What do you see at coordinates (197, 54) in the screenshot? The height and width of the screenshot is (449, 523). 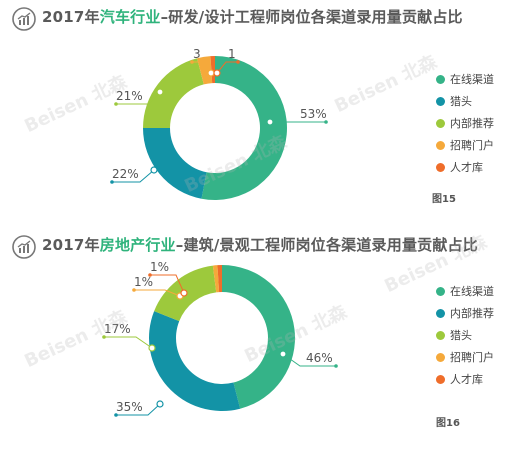 I see `data-label: 3` at bounding box center [197, 54].